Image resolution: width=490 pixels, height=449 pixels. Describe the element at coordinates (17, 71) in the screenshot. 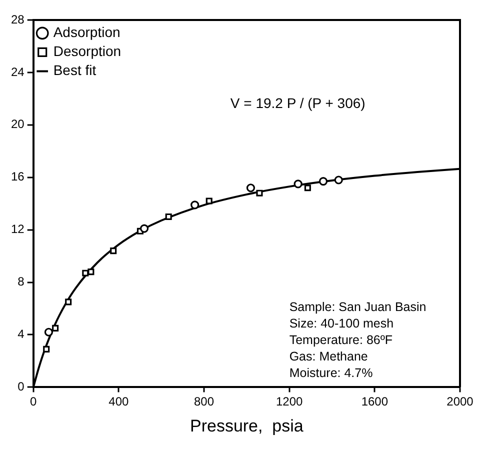

I see `y-tick-label: 24` at that location.